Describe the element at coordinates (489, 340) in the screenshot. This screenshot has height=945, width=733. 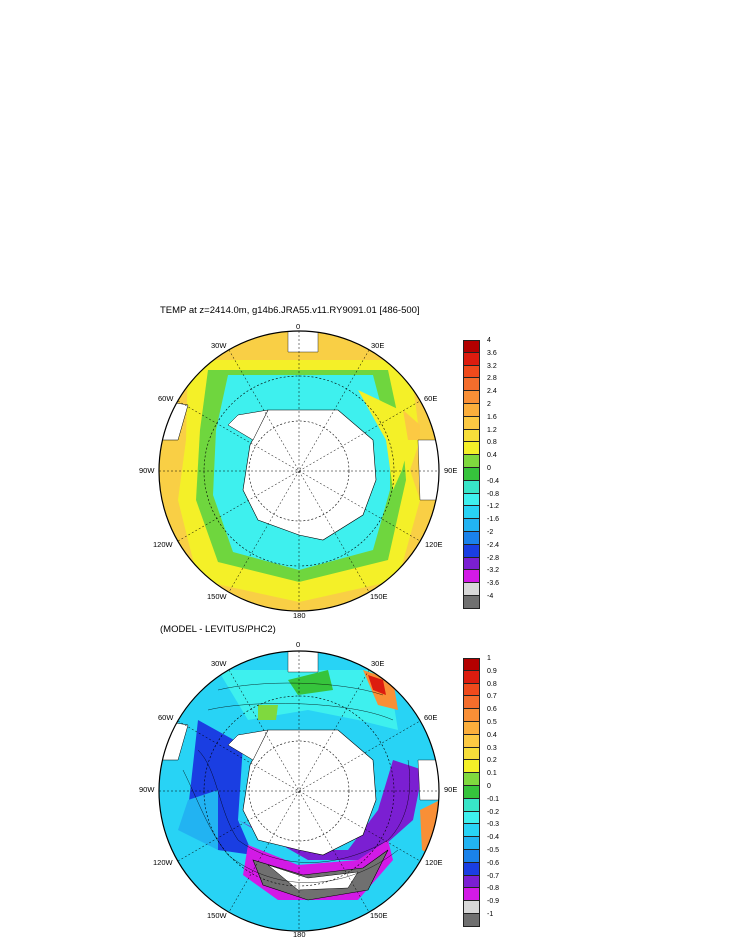
I see `colorbar-tick-label: 4` at that location.